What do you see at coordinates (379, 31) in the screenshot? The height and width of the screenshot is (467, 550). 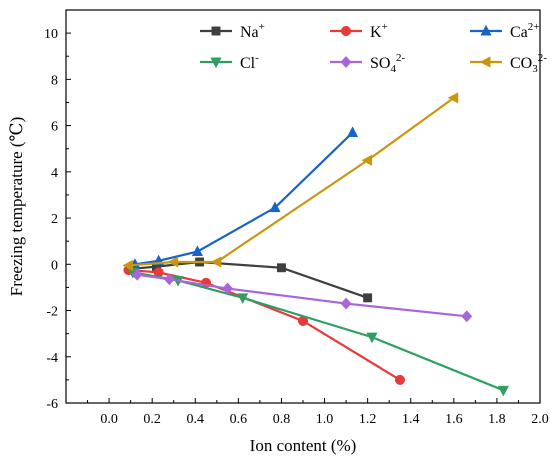 I see `legend-label: K+` at bounding box center [379, 31].